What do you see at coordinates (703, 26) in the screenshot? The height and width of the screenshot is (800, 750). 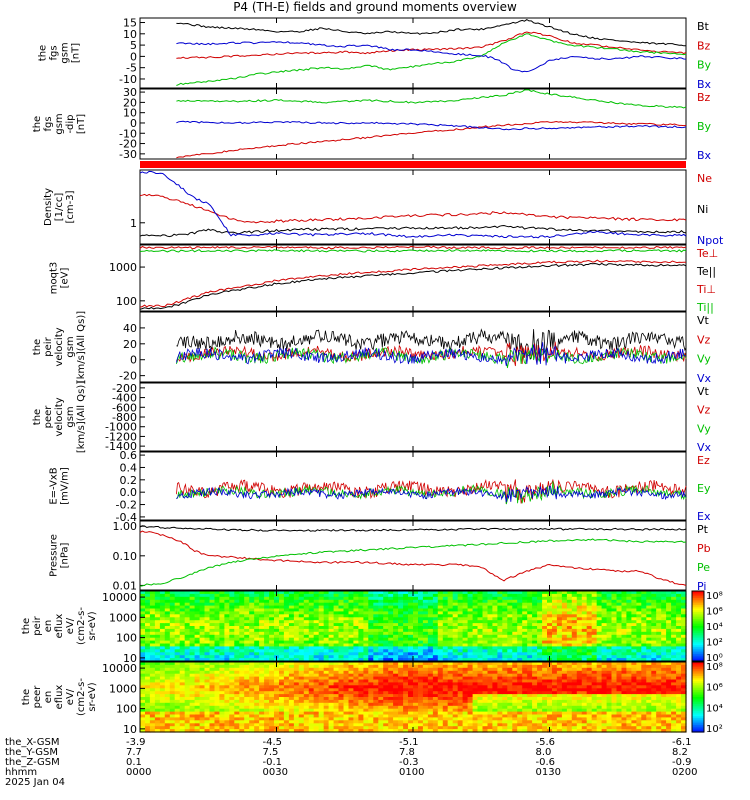 I see `legend-label: Bt` at bounding box center [703, 26].